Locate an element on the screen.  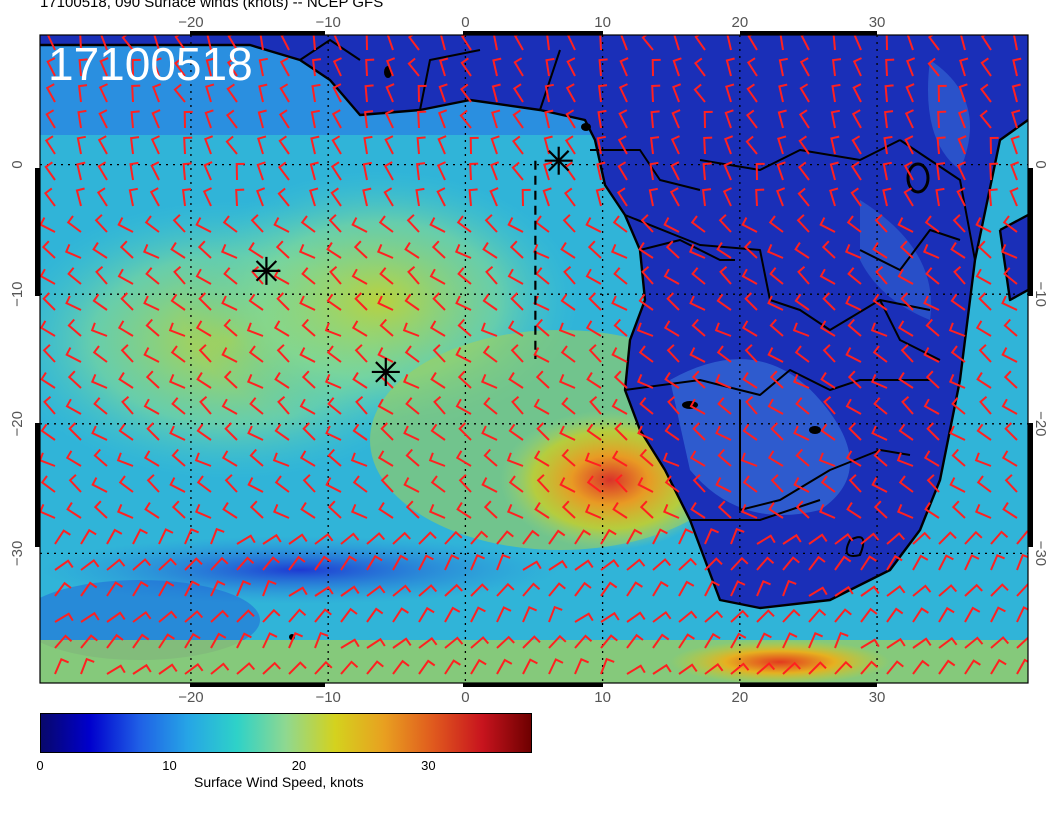
lat-tick-label-right: −30 is located at coordinates (1040, 553).